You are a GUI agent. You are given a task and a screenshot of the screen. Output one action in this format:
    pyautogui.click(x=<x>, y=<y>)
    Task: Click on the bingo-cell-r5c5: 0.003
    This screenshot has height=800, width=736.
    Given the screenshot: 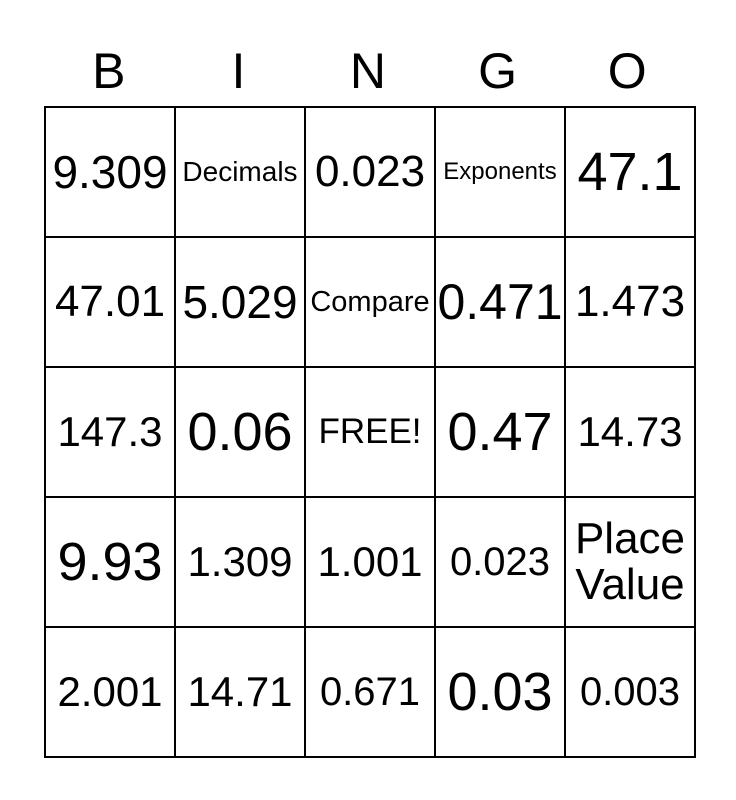 What is the action you would take?
    pyautogui.click(x=630, y=692)
    